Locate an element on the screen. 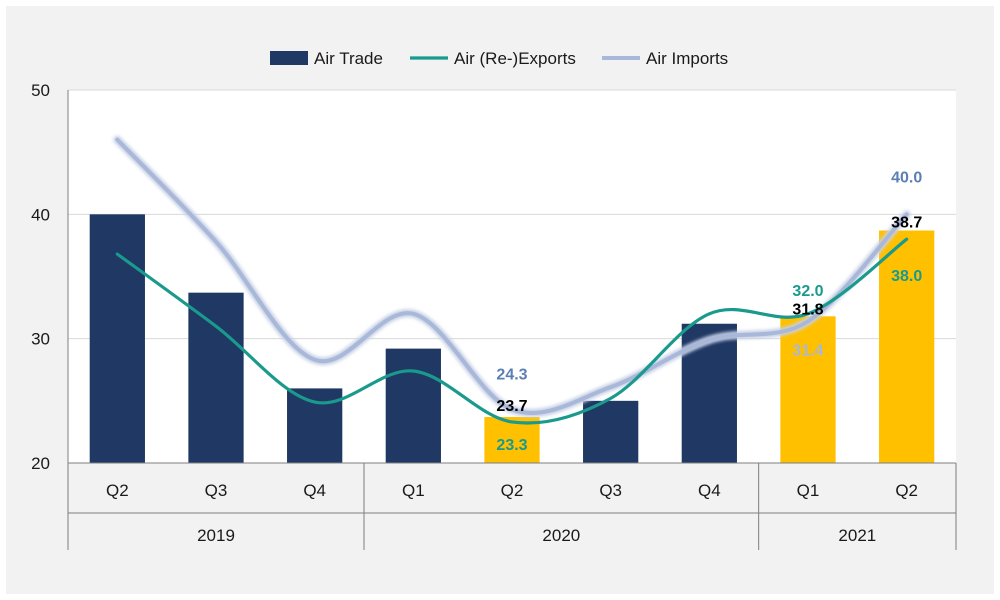 This screenshot has width=1000, height=600. legend-label-air-re-exports: Air (Re-)Exports is located at coordinates (515, 58).